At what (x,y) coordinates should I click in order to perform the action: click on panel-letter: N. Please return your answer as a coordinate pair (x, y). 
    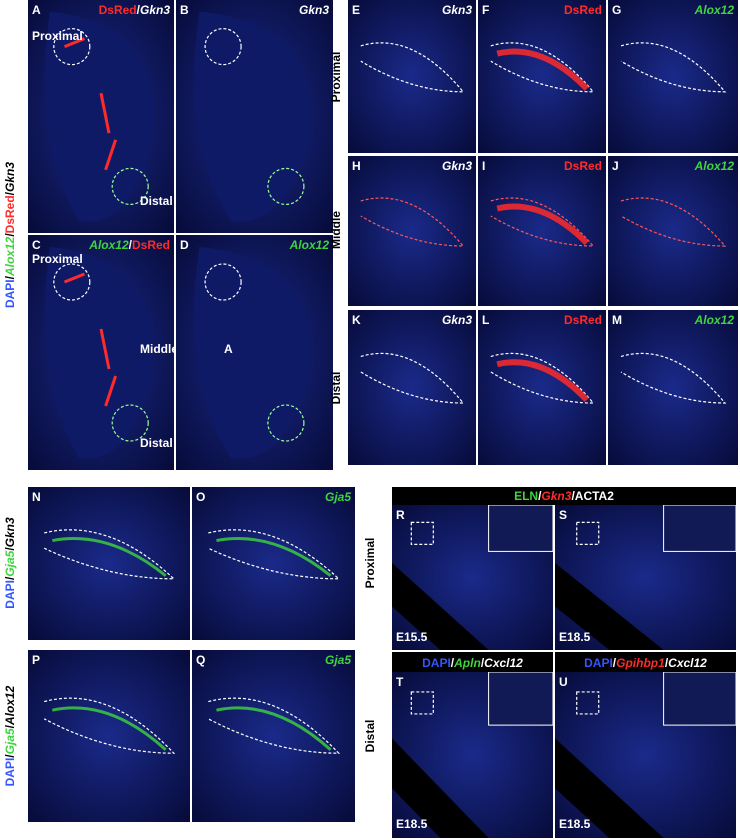
    Looking at the image, I should click on (36, 497).